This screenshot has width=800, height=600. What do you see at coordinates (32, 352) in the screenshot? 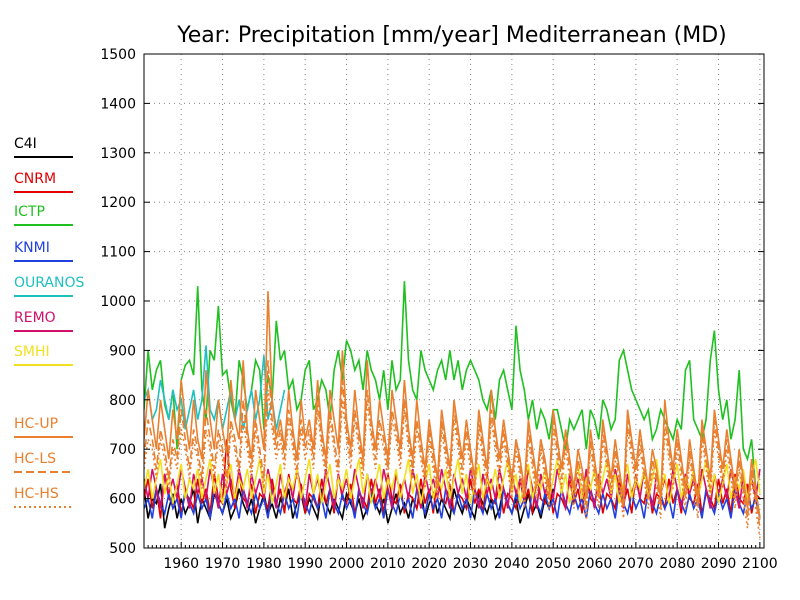
I see `legend-label-smhi: SMHI` at bounding box center [32, 352].